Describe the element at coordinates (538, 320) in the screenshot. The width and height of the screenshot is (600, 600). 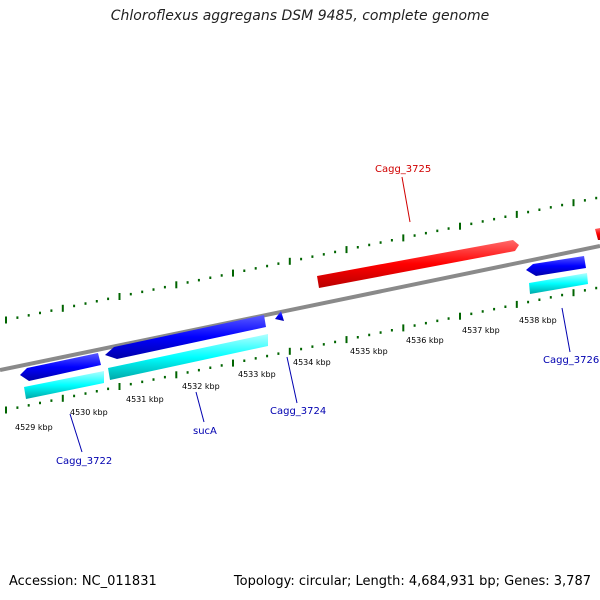
I see `scale-label-4538: 4538 kbp` at that location.